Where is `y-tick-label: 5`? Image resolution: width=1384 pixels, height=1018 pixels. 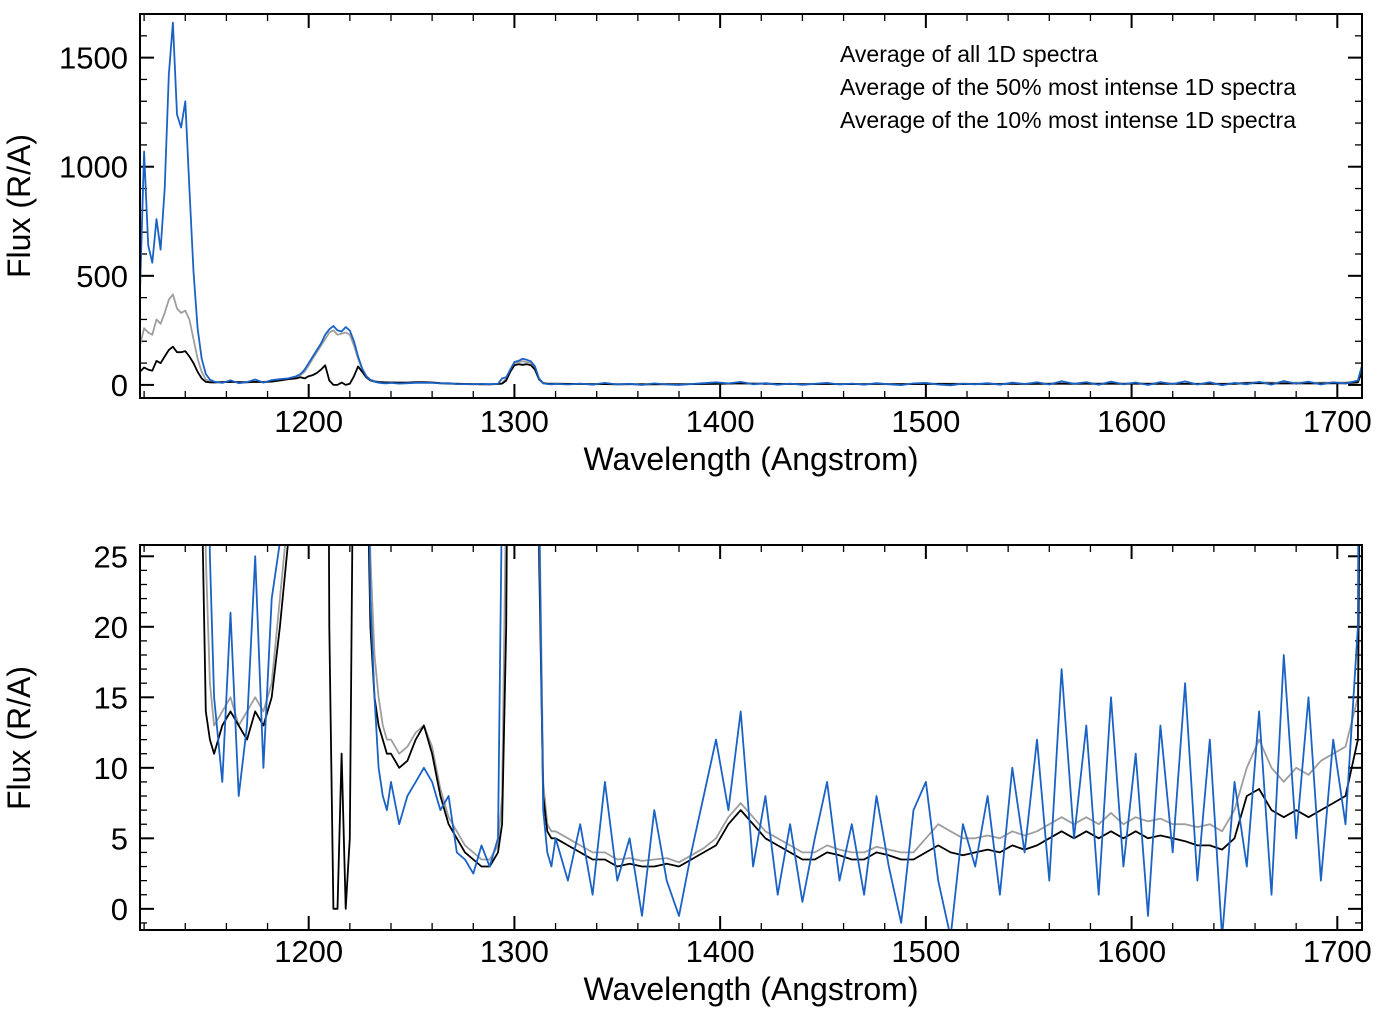
y-tick-label: 5 is located at coordinates (119, 838).